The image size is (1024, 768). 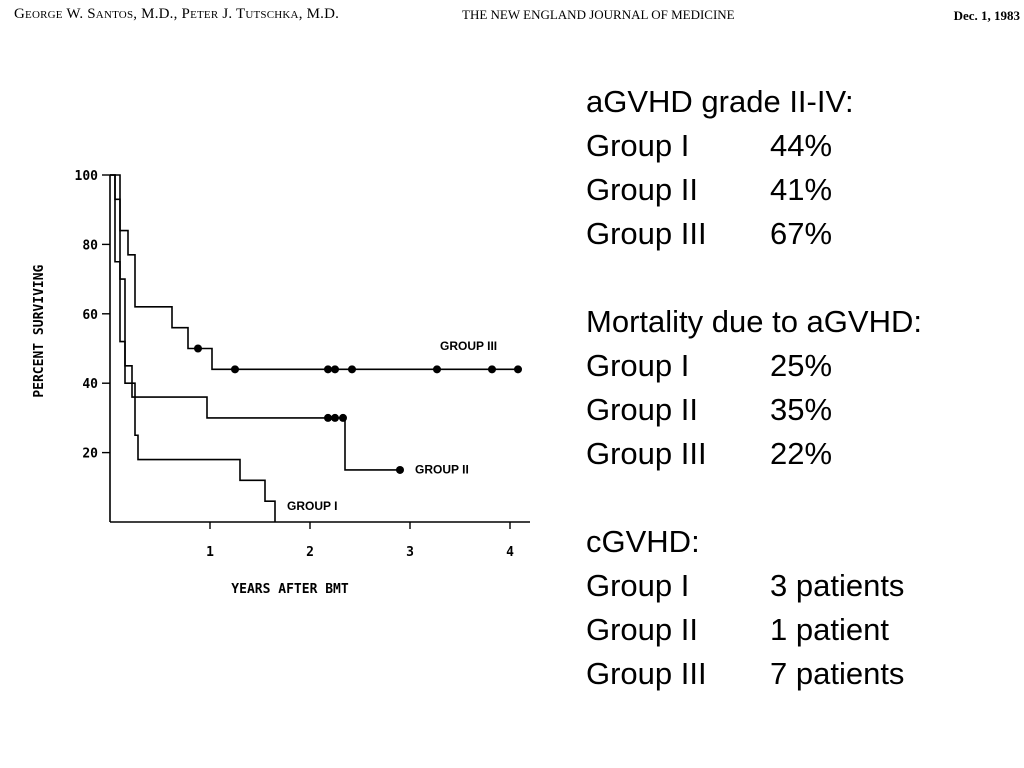 I want to click on stat-value: 35%, so click(x=801, y=409).